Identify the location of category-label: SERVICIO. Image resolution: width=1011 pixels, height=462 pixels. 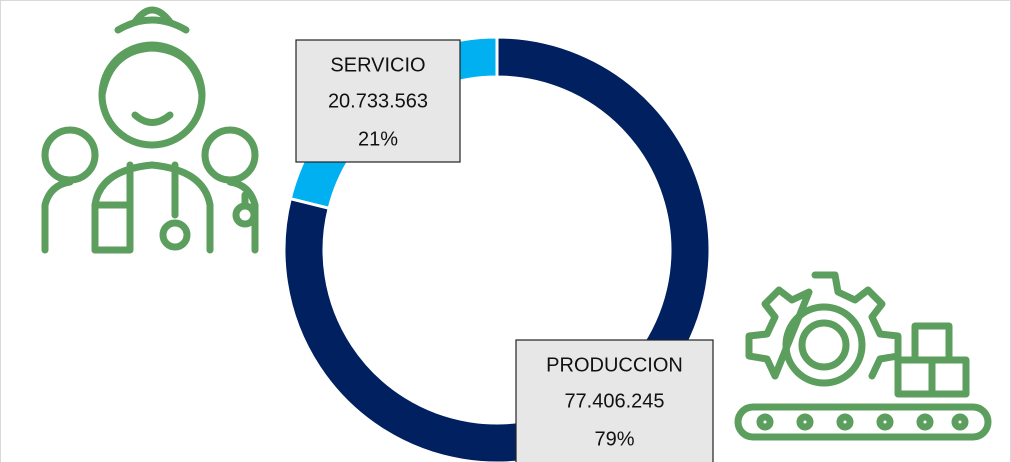
(377, 65).